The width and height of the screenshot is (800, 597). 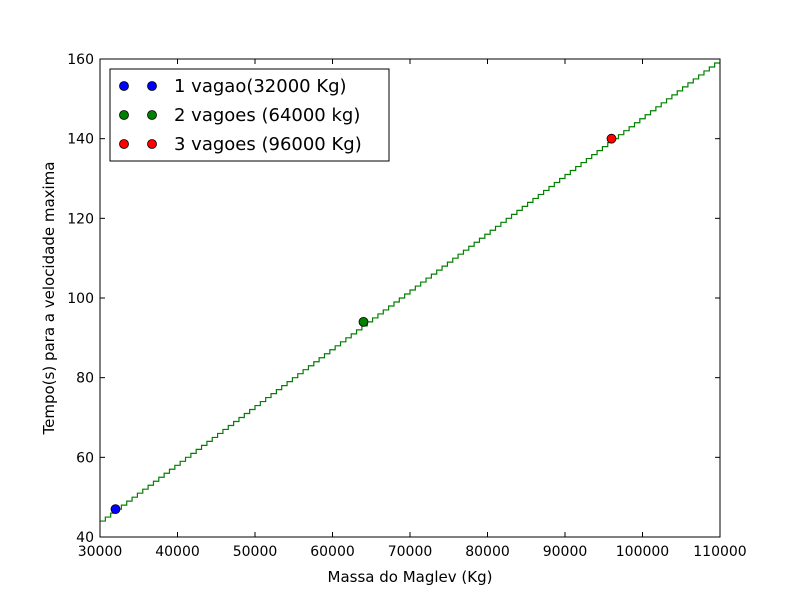 What do you see at coordinates (255, 552) in the screenshot?
I see `x-tick-label: 50000` at bounding box center [255, 552].